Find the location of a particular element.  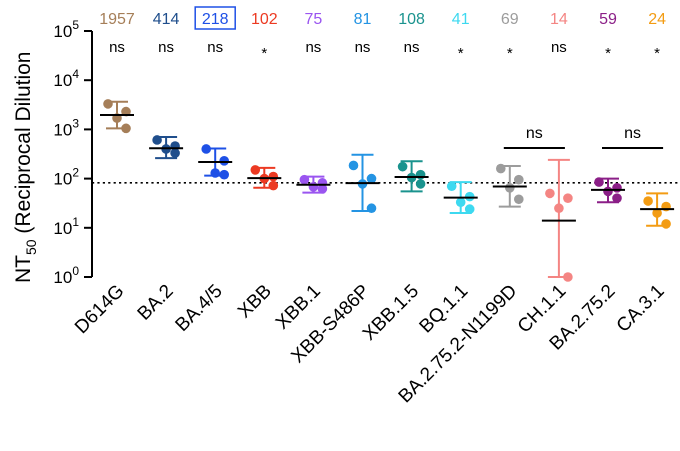

gmt-label: 108 is located at coordinates (411, 19).